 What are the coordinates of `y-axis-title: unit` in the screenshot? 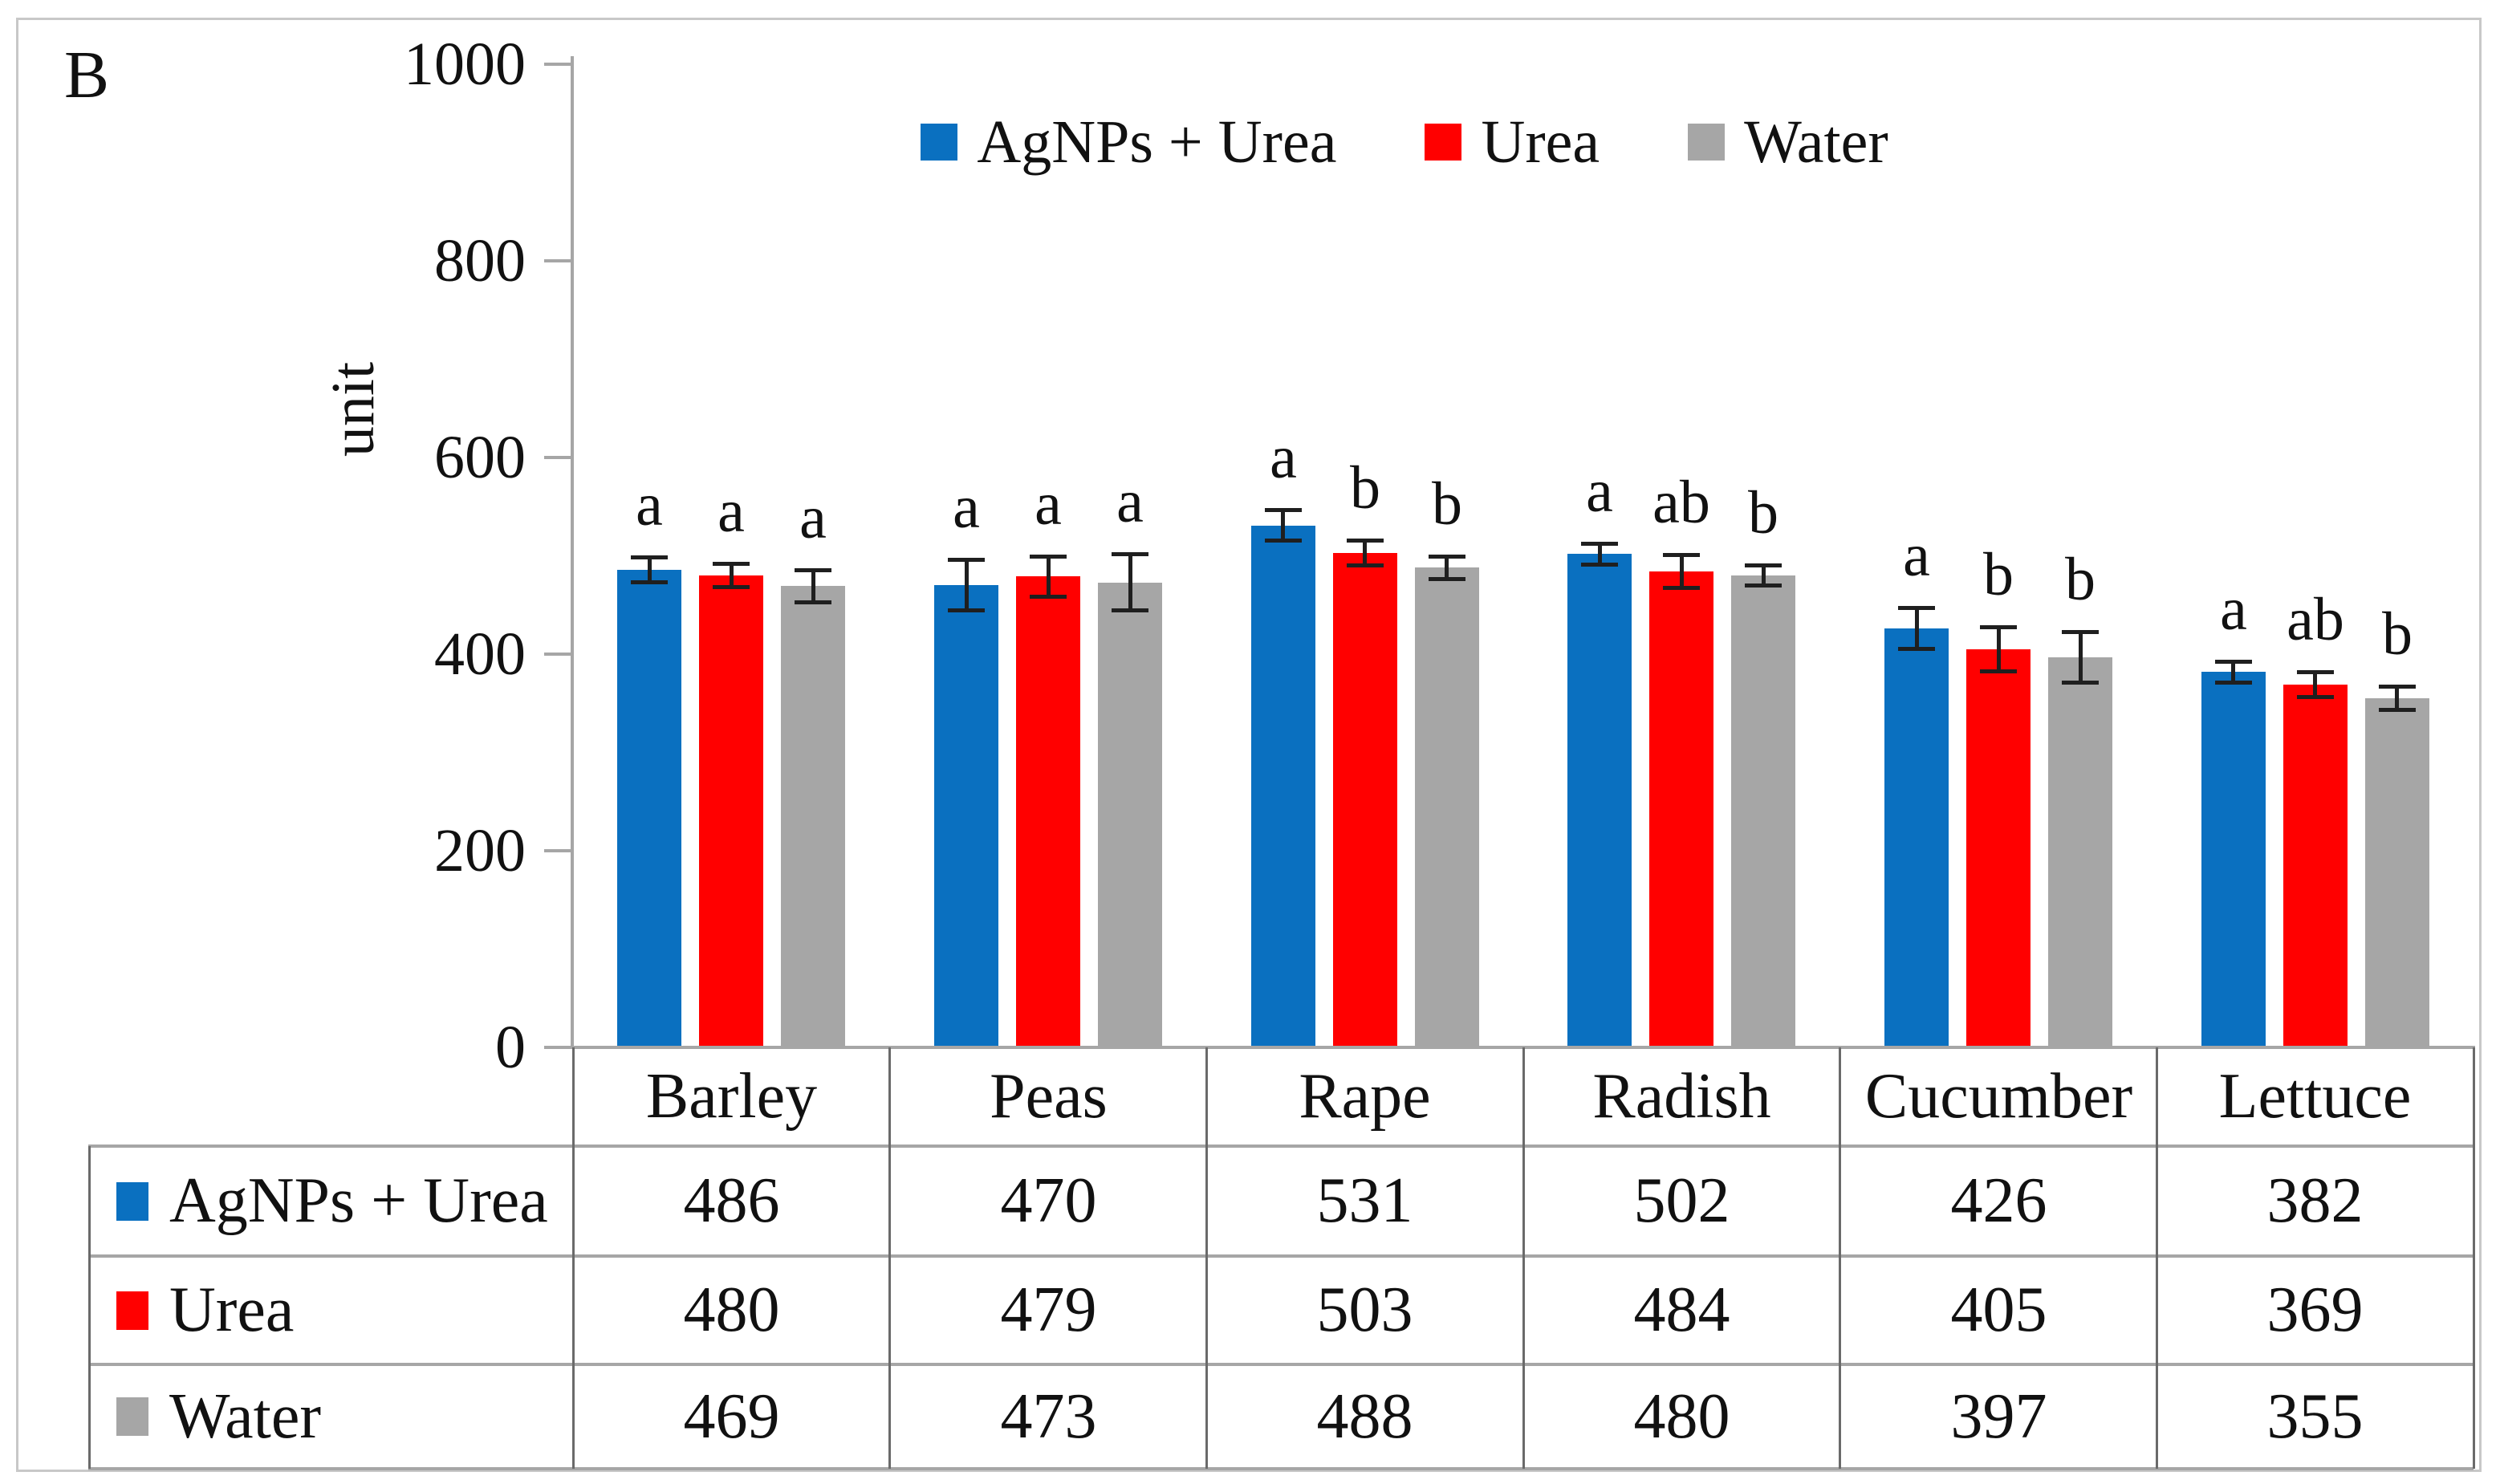 It's located at (353, 409).